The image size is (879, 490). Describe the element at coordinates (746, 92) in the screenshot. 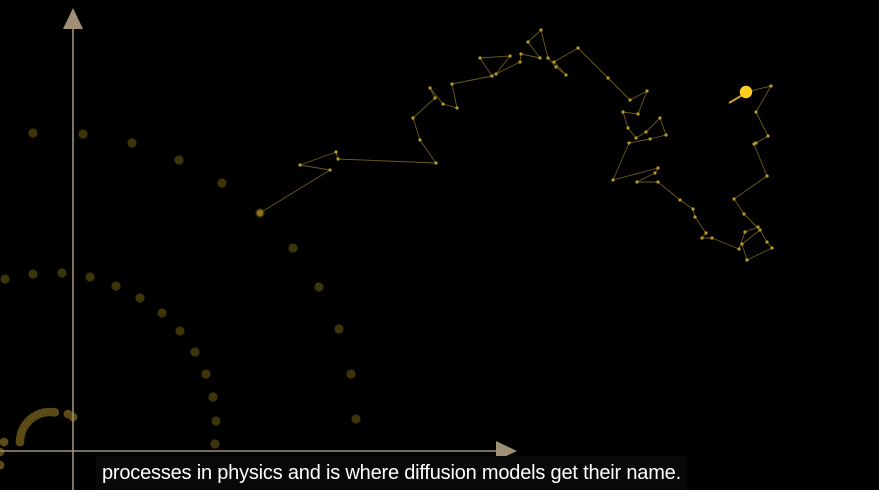

I see `particle-dot` at that location.